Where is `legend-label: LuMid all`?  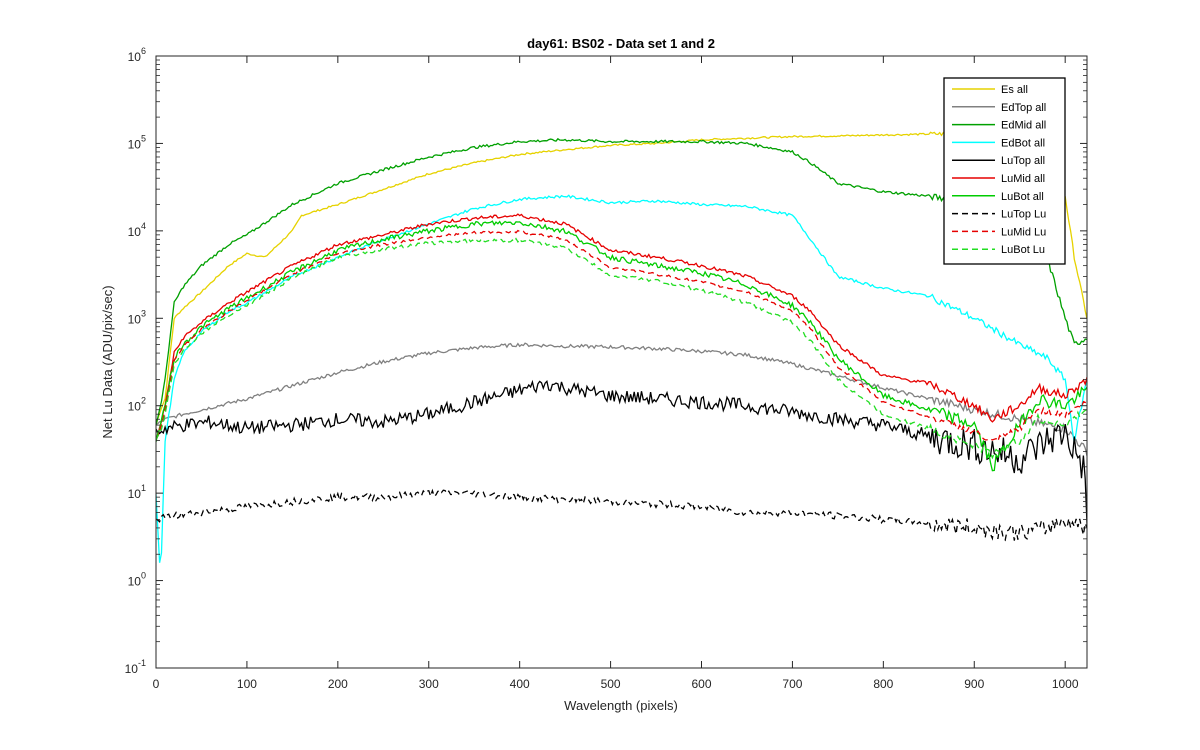
legend-label: LuMid all is located at coordinates (1023, 179).